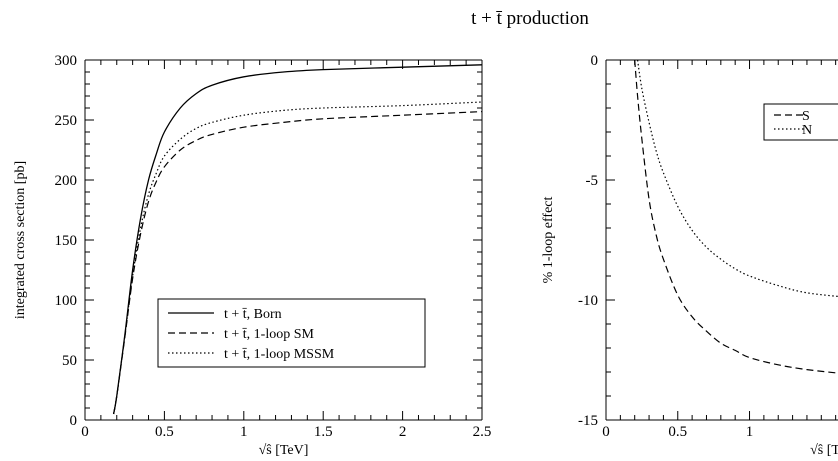 The image size is (838, 461). What do you see at coordinates (253, 314) in the screenshot?
I see `legend-label-0: t + t̄, Born` at bounding box center [253, 314].